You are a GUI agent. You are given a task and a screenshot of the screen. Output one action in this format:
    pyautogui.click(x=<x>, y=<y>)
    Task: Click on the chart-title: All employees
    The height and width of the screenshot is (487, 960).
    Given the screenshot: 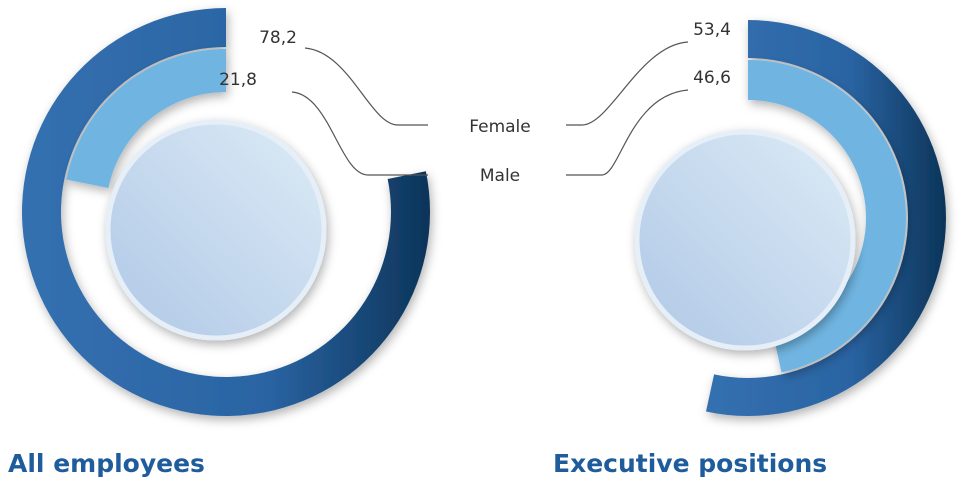 What is the action you would take?
    pyautogui.click(x=106, y=463)
    